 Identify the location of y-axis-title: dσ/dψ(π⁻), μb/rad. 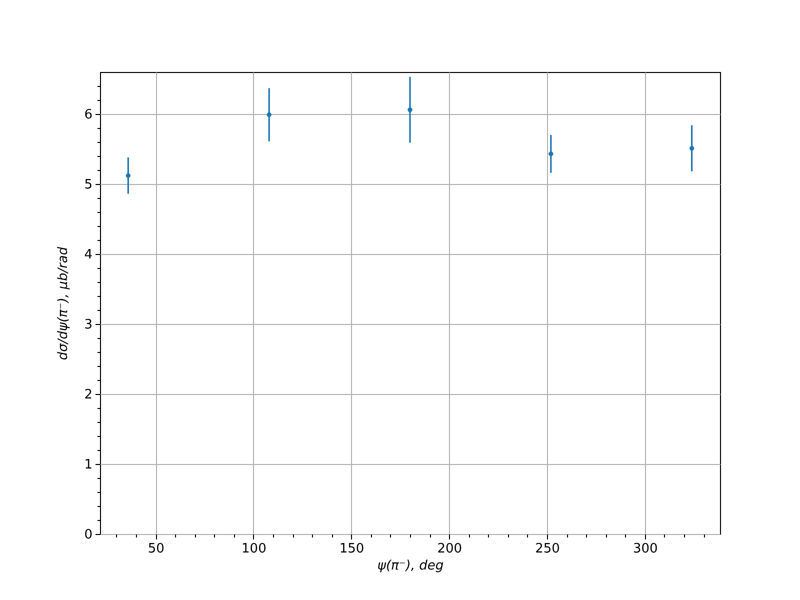
(64, 303).